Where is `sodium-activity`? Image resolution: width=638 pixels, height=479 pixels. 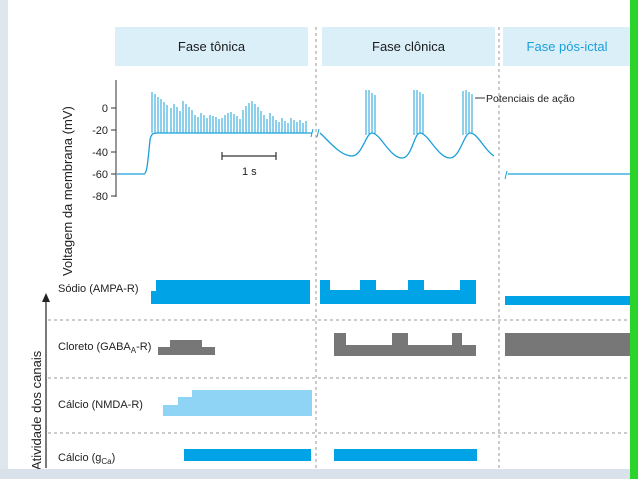 sodium-activity is located at coordinates (390, 292).